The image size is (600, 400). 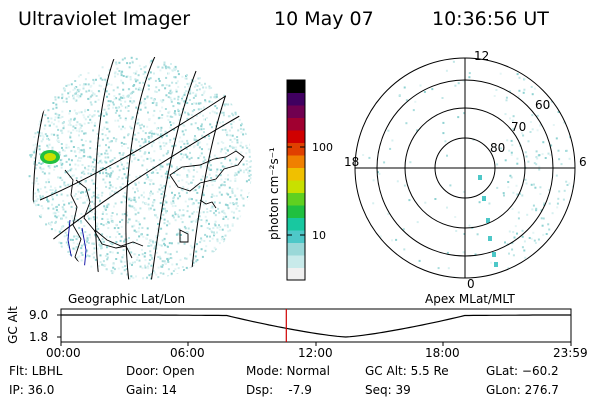 I want to click on info-gcalt: GC Alt: 5.5 Re, so click(x=407, y=371).